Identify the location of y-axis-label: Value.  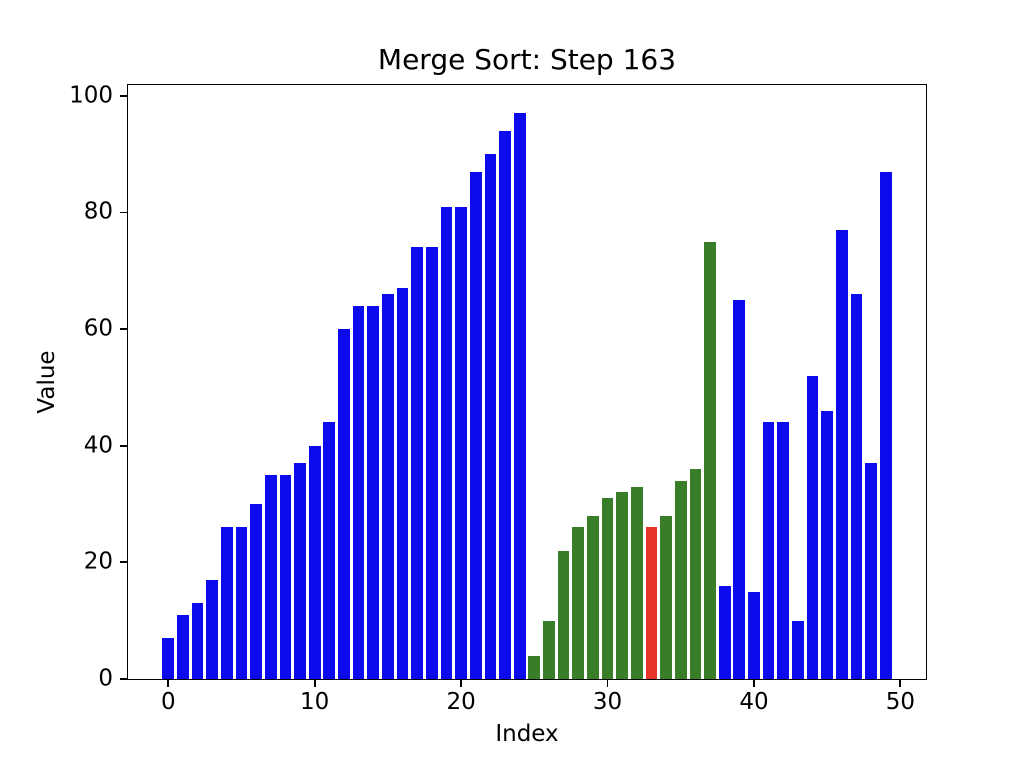
(47, 382).